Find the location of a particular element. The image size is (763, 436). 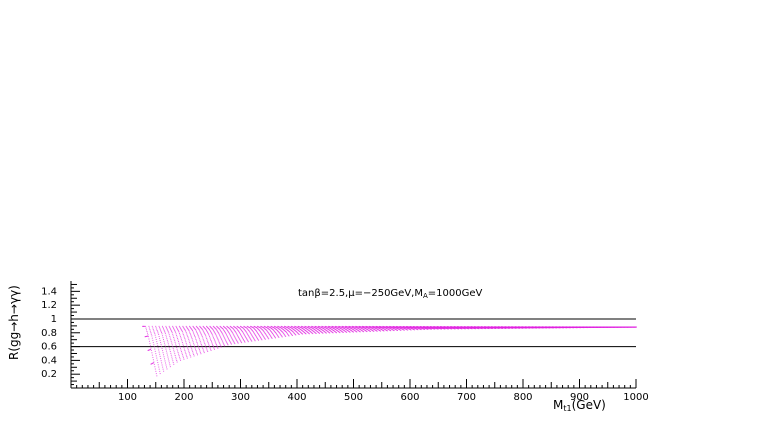

annotation-text: tanβ=2.5,μ=−250GeV,MA=1000GeV is located at coordinates (390, 294).